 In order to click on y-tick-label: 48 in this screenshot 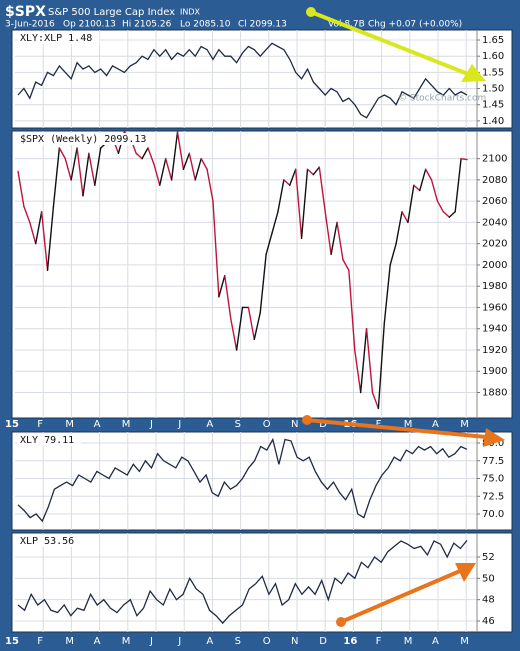, I will do `click(488, 600)`.